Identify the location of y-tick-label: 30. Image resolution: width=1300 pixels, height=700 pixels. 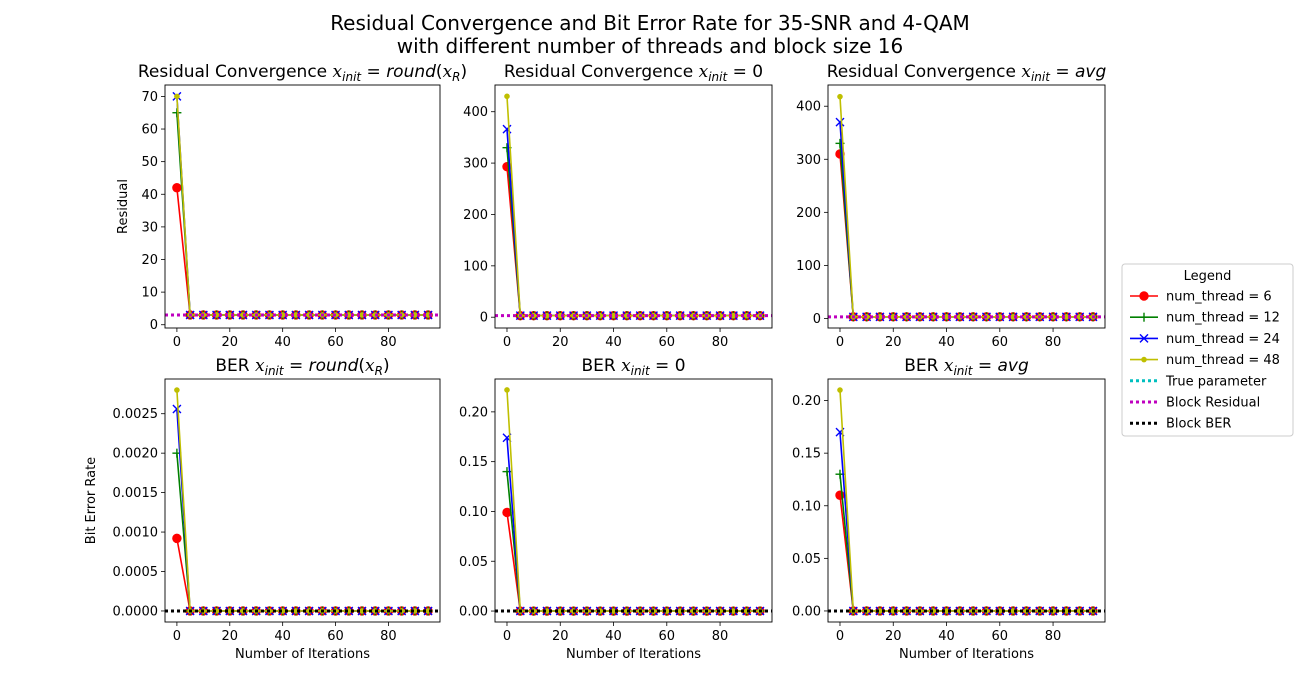
(149, 227).